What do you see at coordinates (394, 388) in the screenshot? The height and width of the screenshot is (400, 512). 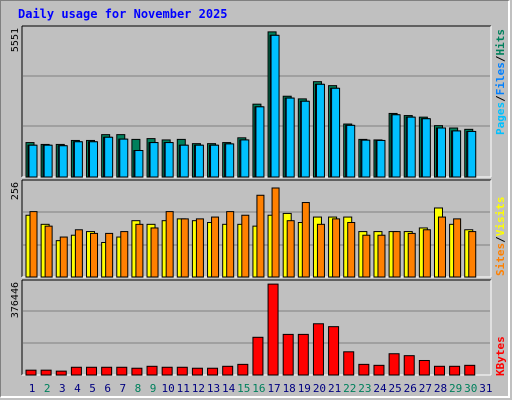 I see `x-tick-label: 25` at bounding box center [394, 388].